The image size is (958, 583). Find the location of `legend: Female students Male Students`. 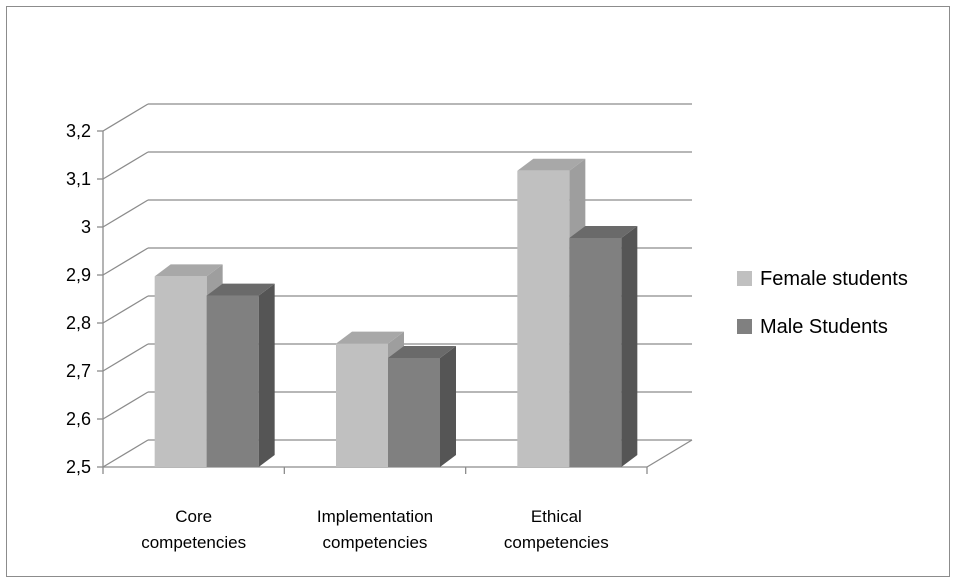

legend: Female students Male Students is located at coordinates (822, 303).